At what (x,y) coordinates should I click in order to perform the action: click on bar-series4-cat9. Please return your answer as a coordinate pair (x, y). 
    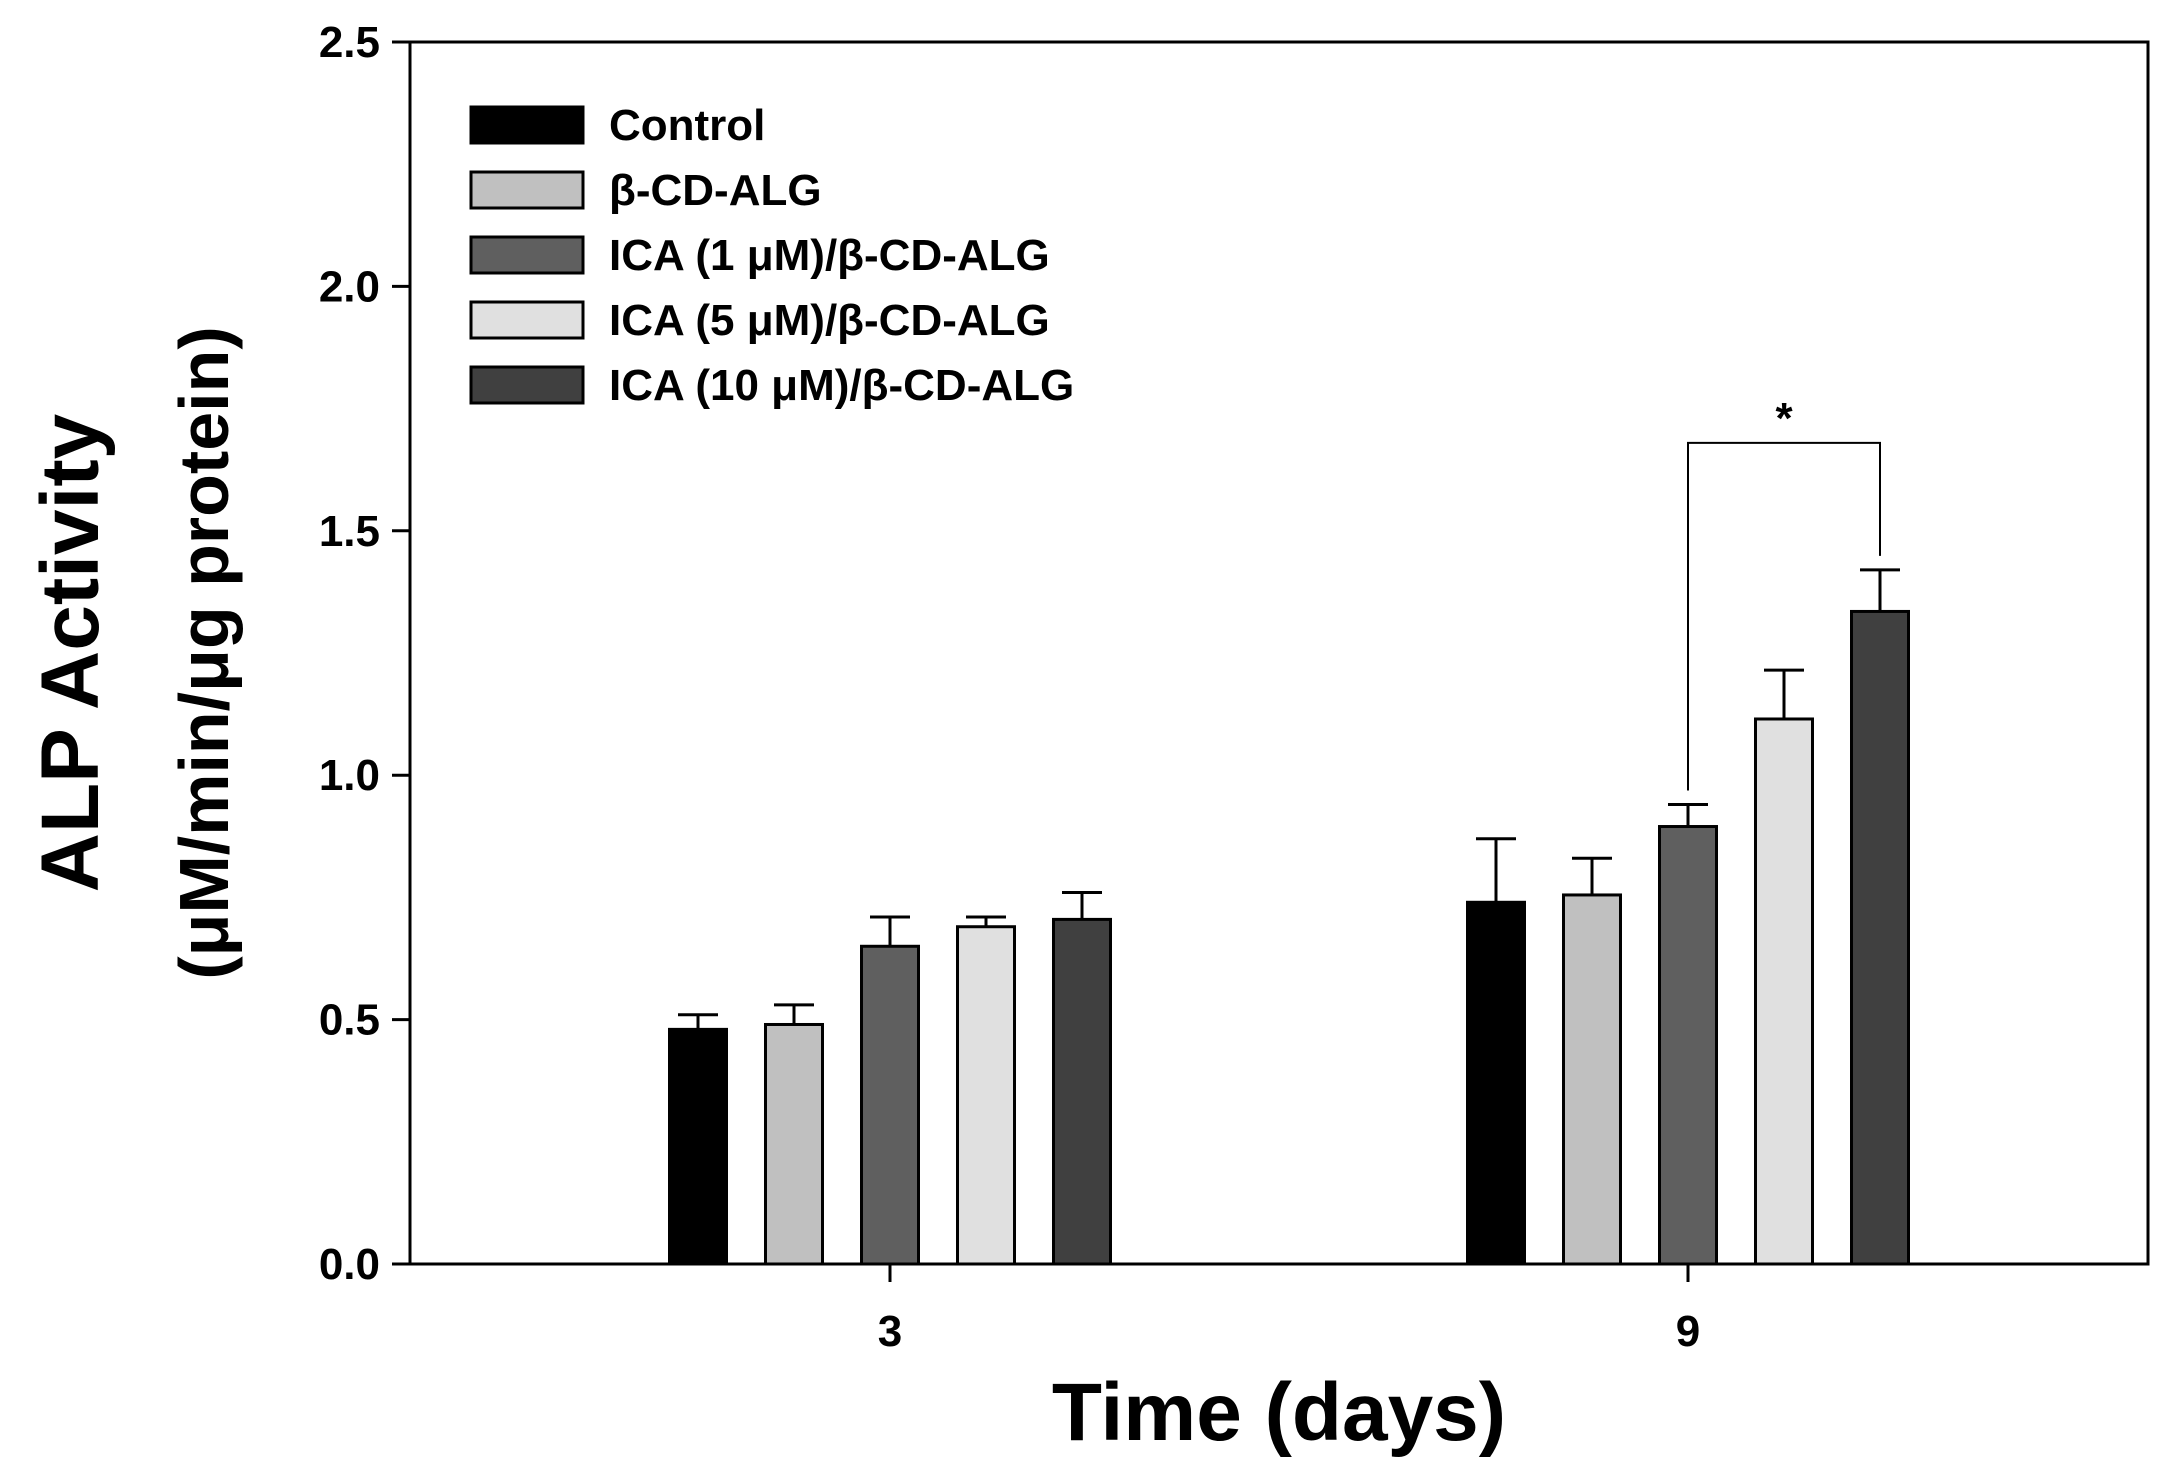
    Looking at the image, I should click on (1880, 937).